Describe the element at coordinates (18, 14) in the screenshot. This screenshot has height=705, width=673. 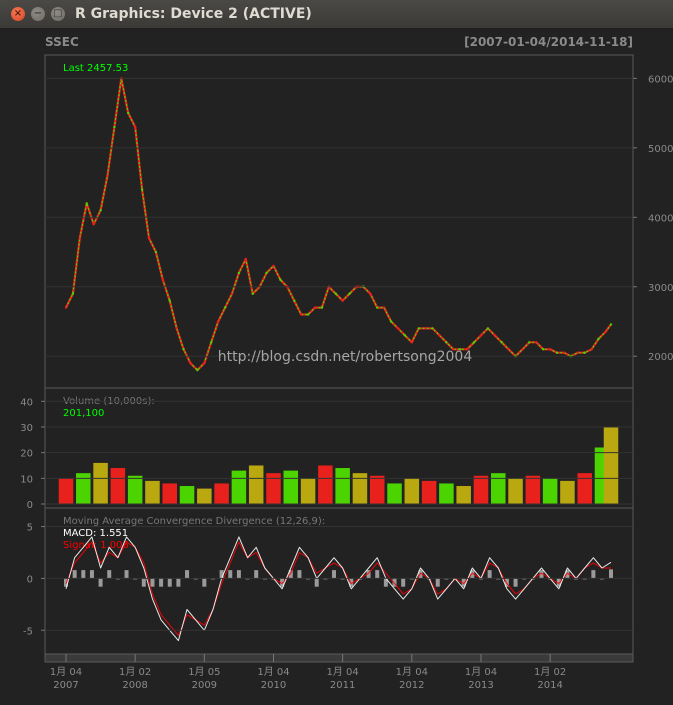
I see `close-button: ×` at that location.